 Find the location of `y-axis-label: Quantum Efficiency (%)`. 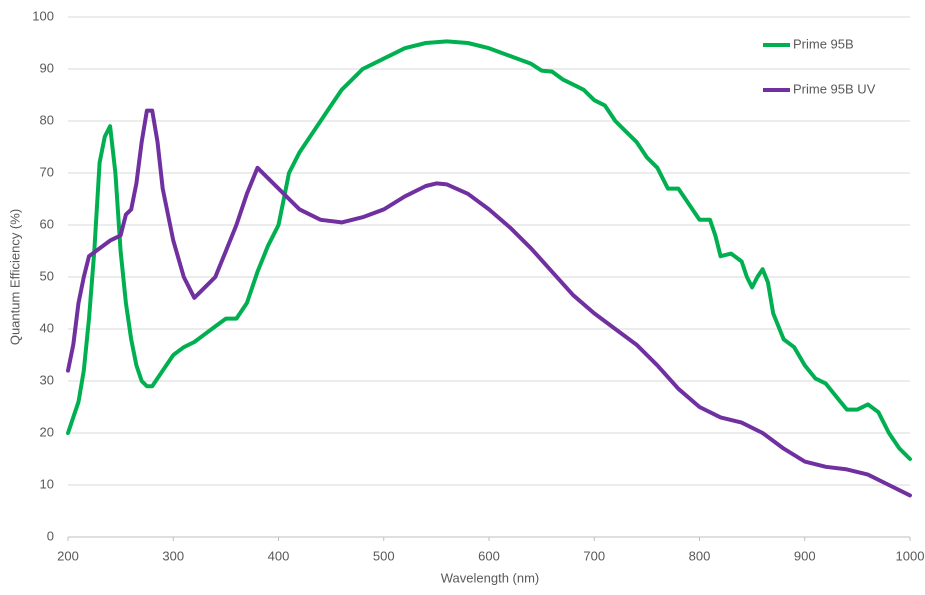

y-axis-label: Quantum Efficiency (%) is located at coordinates (14, 277).